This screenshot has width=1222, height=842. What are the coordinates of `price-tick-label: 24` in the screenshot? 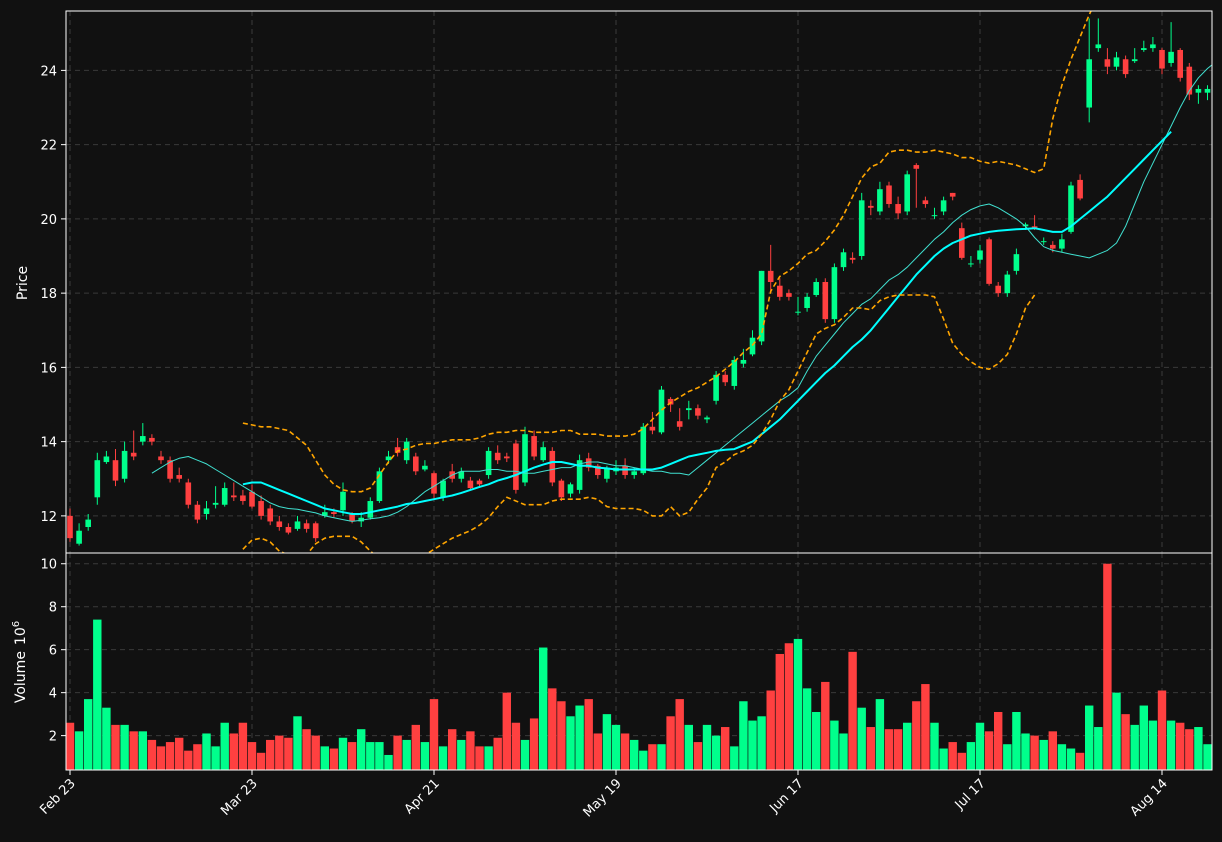 It's located at (48, 71).